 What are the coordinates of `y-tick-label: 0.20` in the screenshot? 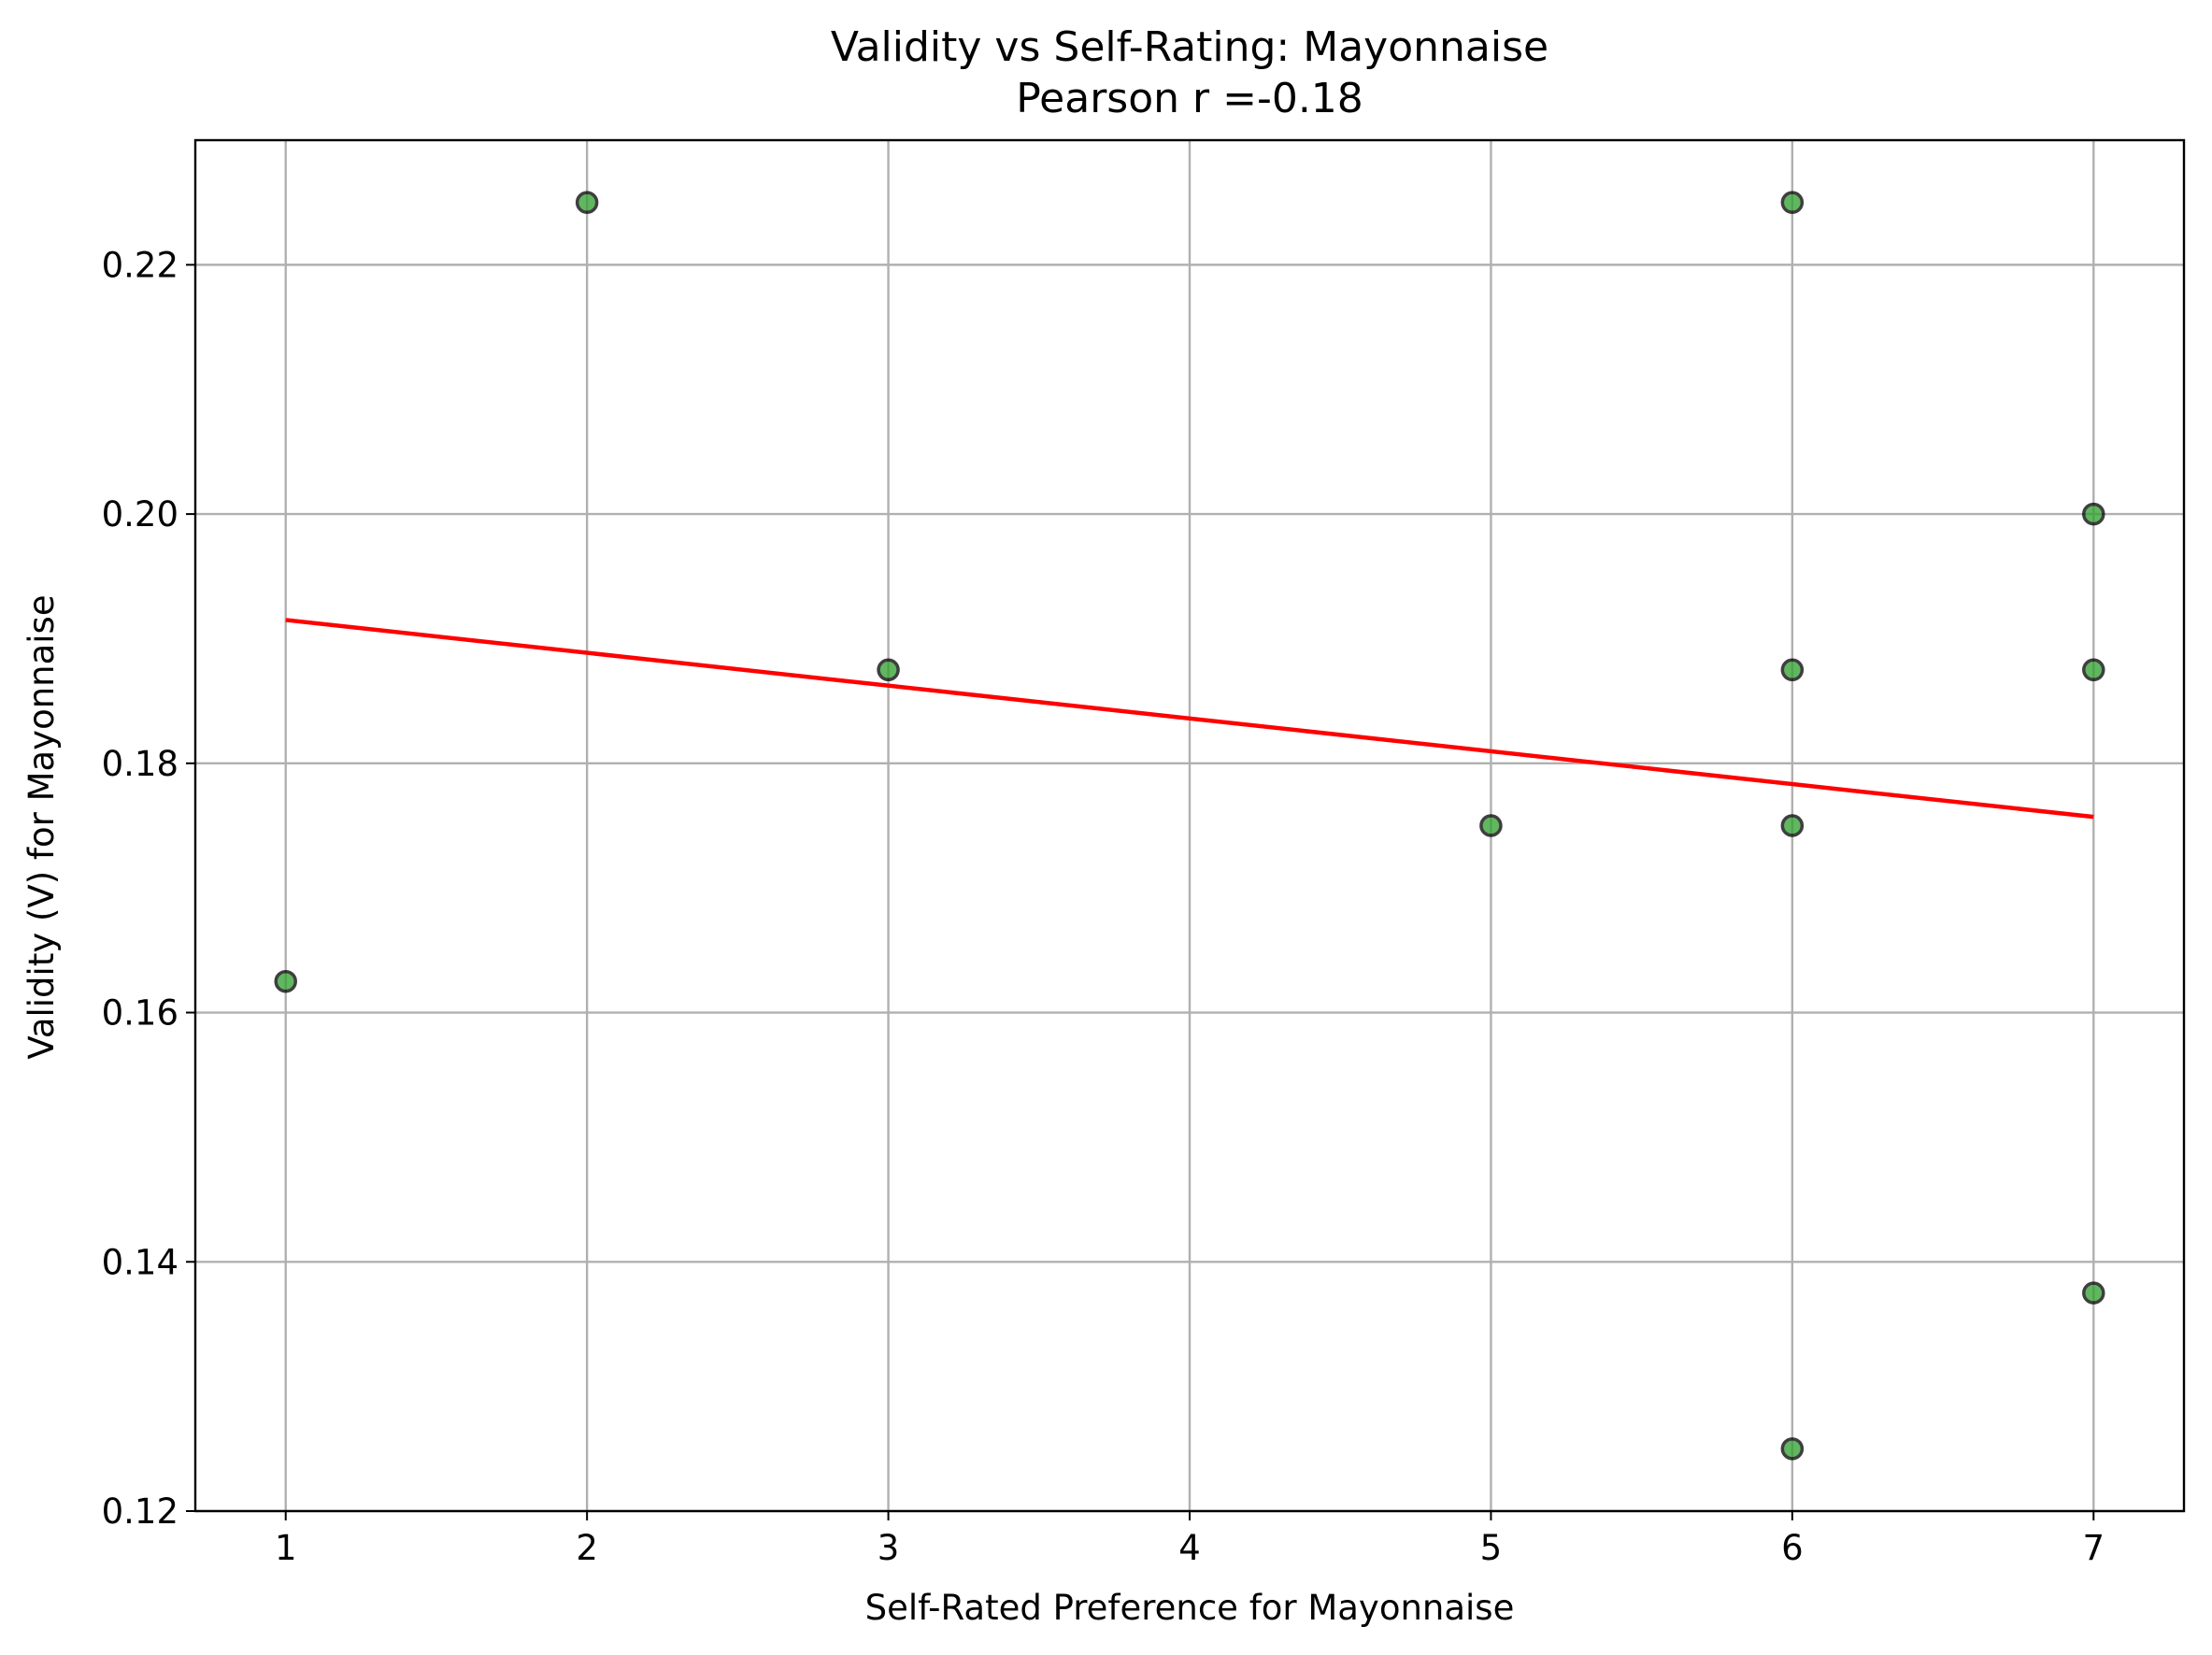 It's located at (140, 514).